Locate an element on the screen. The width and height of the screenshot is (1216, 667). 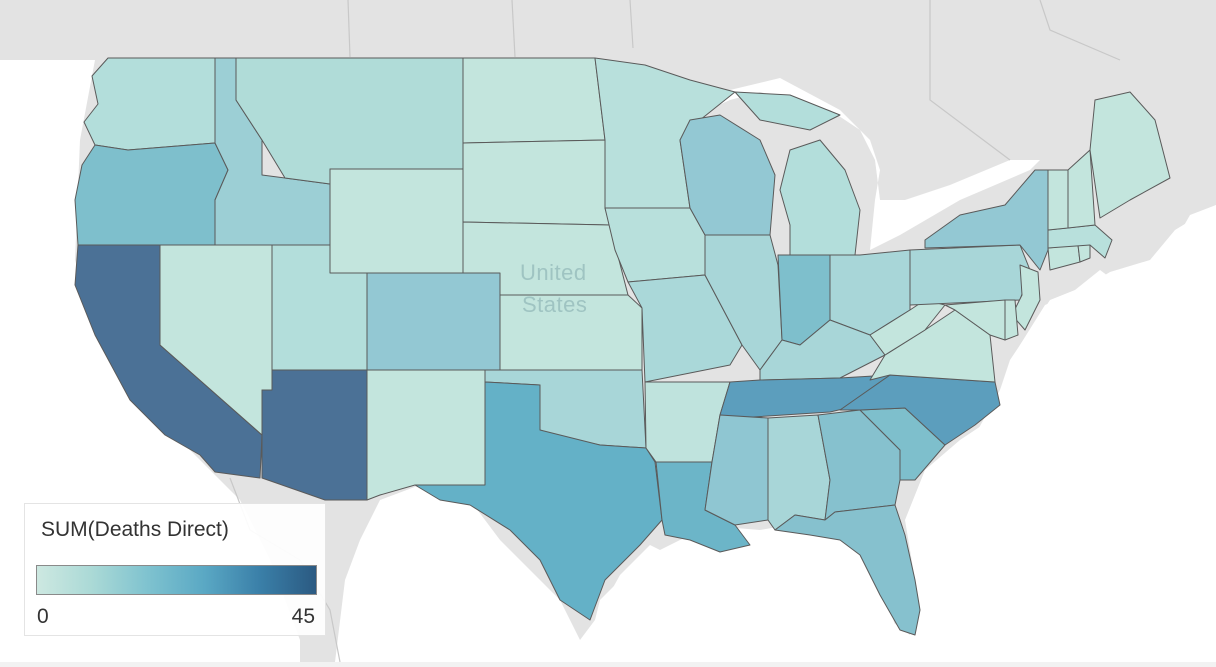
country-label-line2: States is located at coordinates (554, 304).